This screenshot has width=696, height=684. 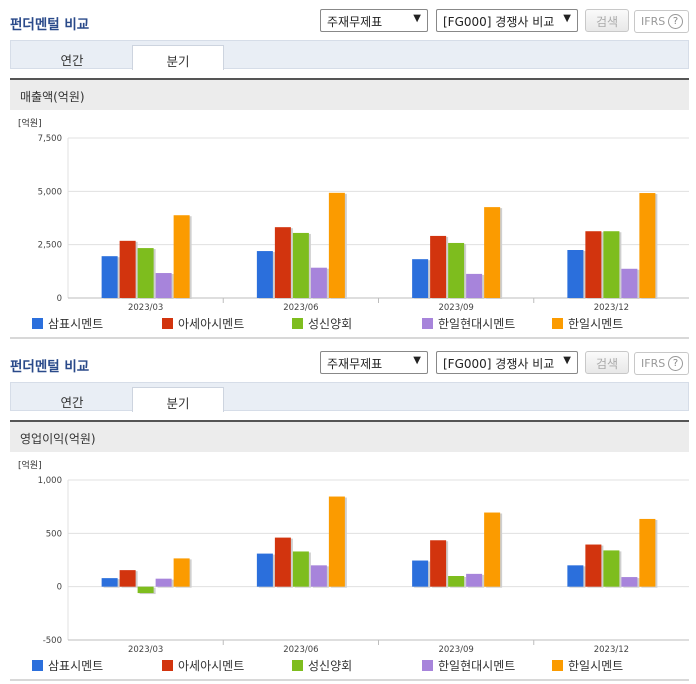 I want to click on x-tick-label: 2023/06, so click(x=300, y=307).